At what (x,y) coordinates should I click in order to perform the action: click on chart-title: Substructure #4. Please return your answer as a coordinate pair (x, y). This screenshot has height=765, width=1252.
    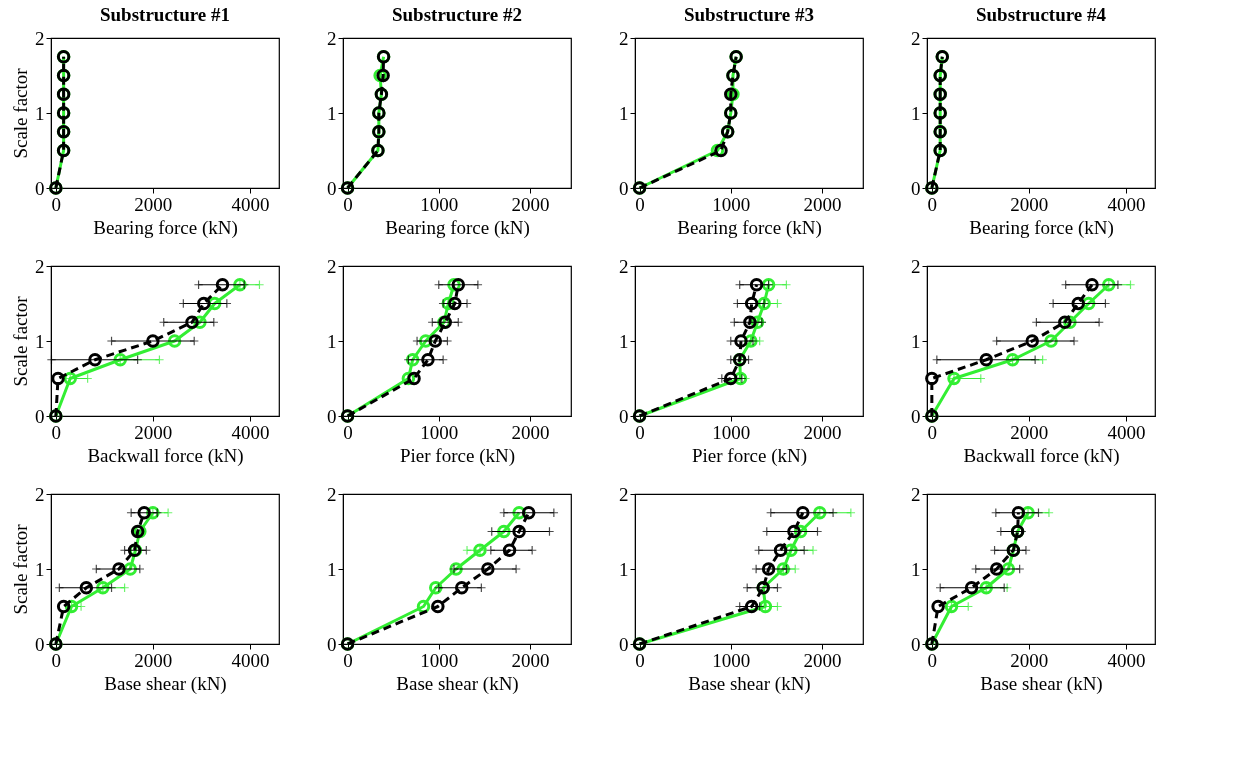
    Looking at the image, I should click on (1041, 14).